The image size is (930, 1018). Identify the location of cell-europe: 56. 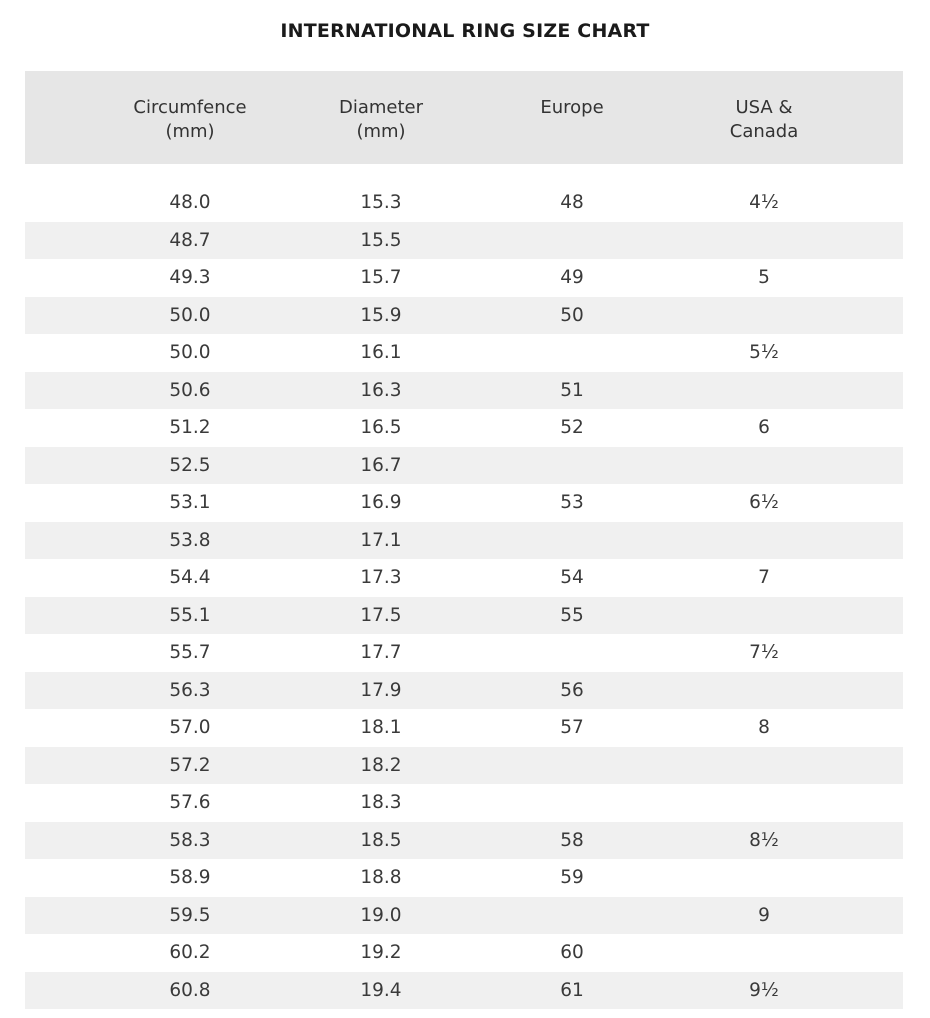
(572, 690).